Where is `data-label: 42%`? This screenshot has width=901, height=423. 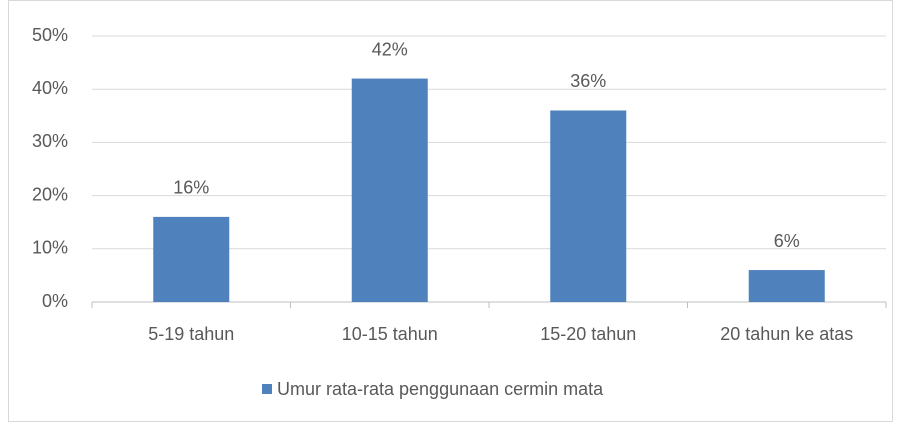
data-label: 42% is located at coordinates (390, 49).